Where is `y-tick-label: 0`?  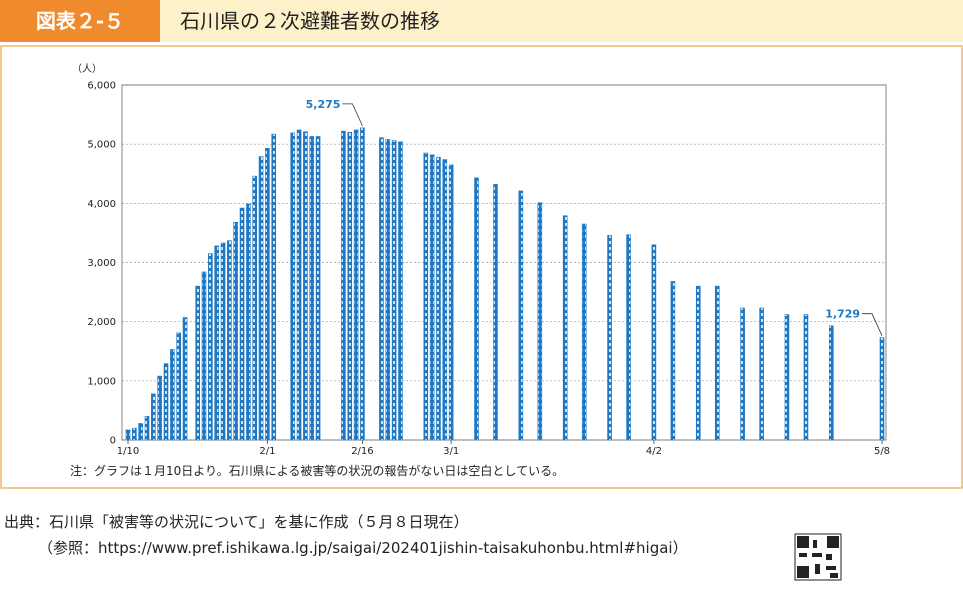 y-tick-label: 0 is located at coordinates (113, 441).